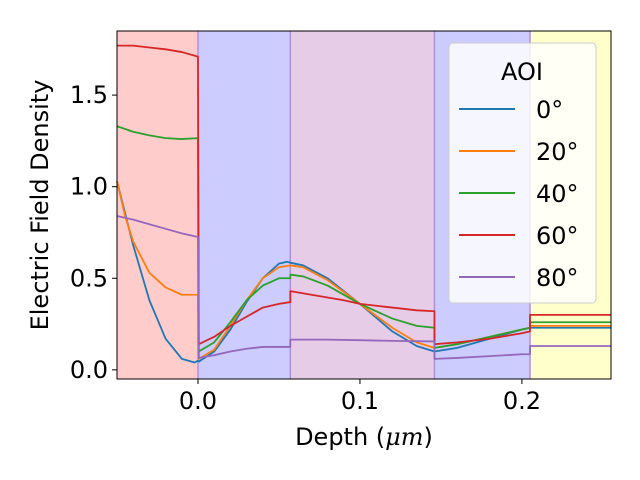  I want to click on y-tick-label: 1.5, so click(89, 95).